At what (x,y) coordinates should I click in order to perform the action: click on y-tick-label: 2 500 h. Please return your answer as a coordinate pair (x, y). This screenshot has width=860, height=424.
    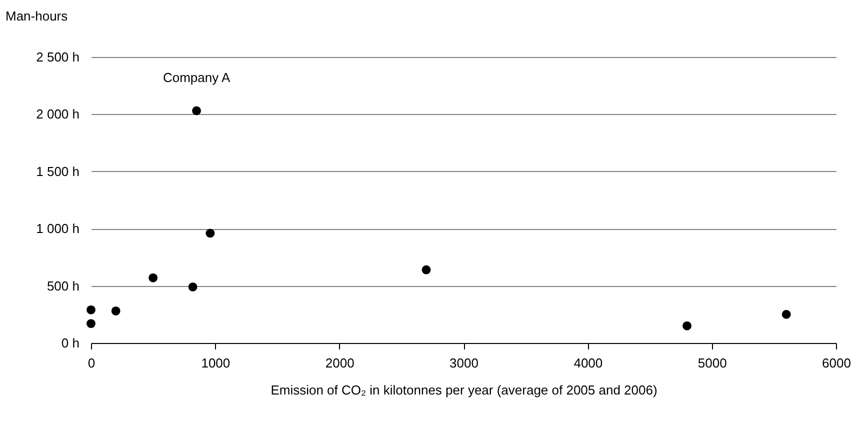
    Looking at the image, I should click on (58, 57).